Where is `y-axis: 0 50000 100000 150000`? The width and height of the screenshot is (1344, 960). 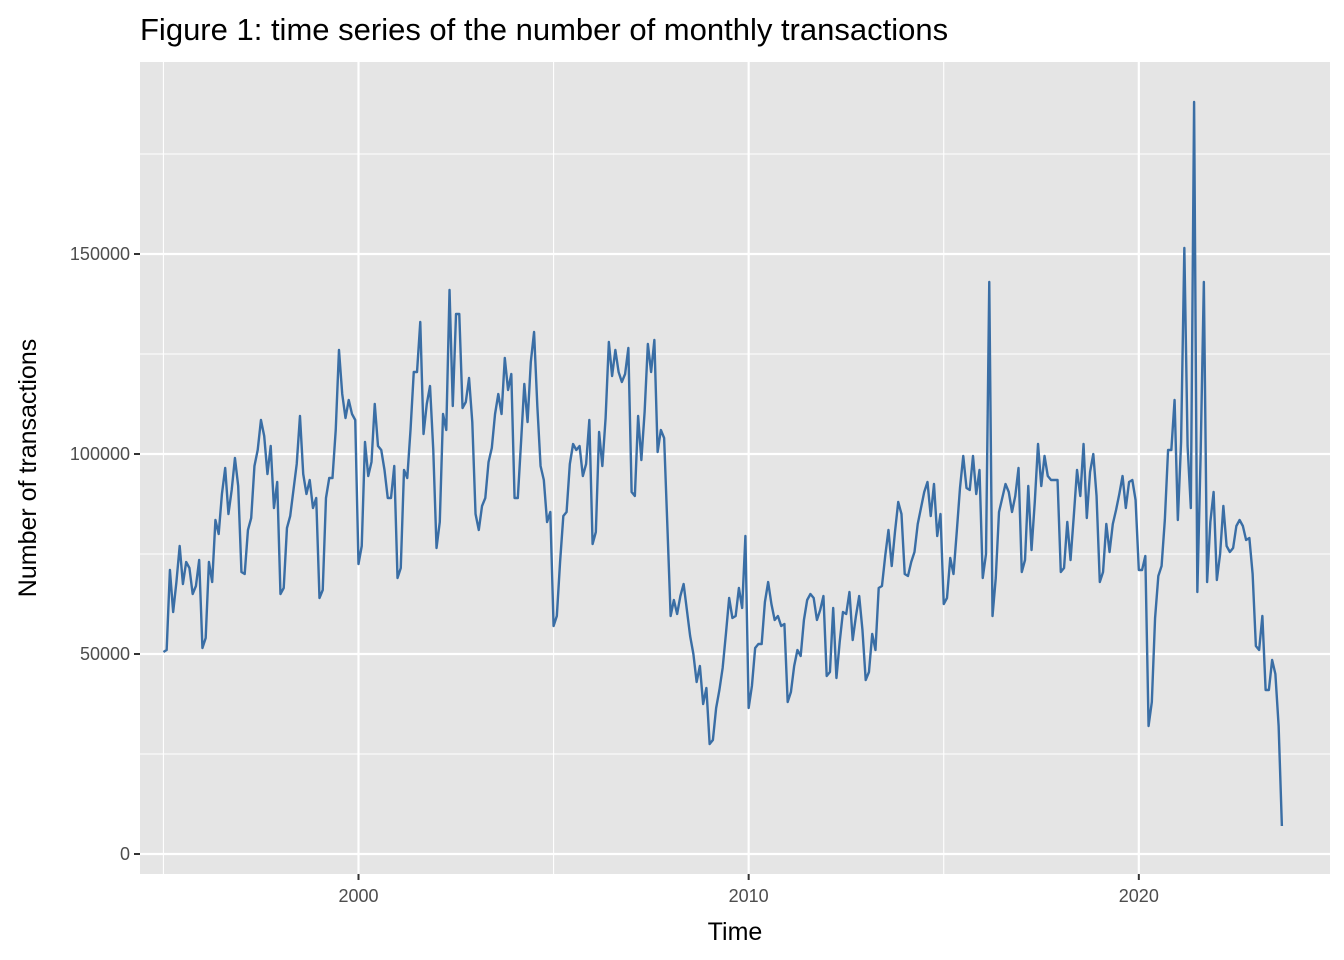 y-axis: 0 50000 100000 150000 is located at coordinates (105, 554).